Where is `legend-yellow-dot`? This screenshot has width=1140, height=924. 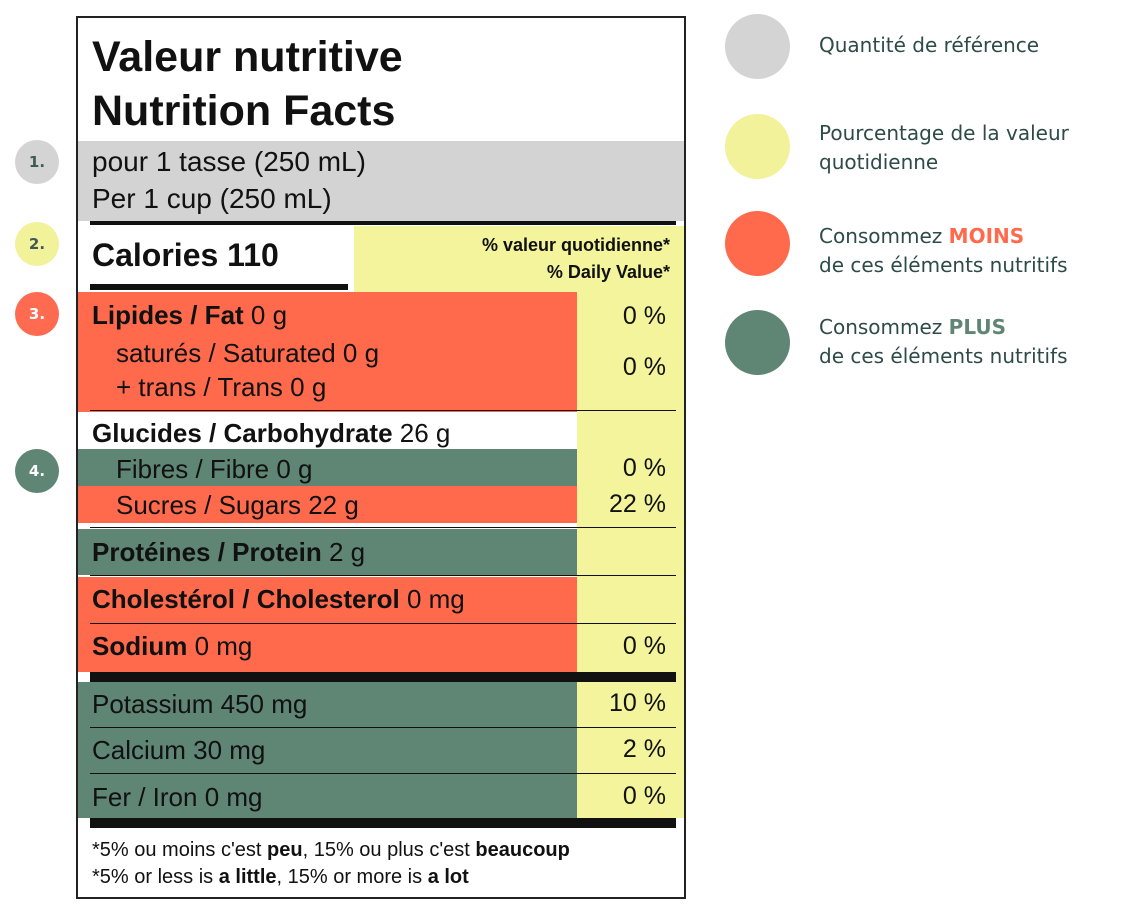 legend-yellow-dot is located at coordinates (757, 146).